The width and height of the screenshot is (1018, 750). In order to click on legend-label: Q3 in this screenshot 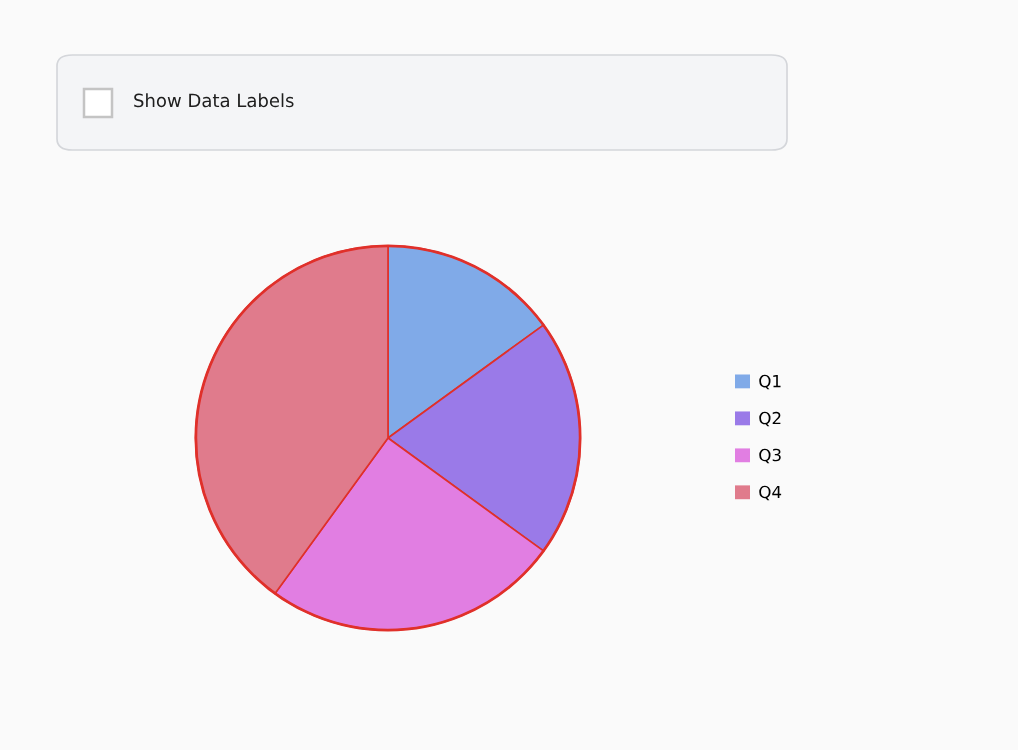, I will do `click(770, 456)`.